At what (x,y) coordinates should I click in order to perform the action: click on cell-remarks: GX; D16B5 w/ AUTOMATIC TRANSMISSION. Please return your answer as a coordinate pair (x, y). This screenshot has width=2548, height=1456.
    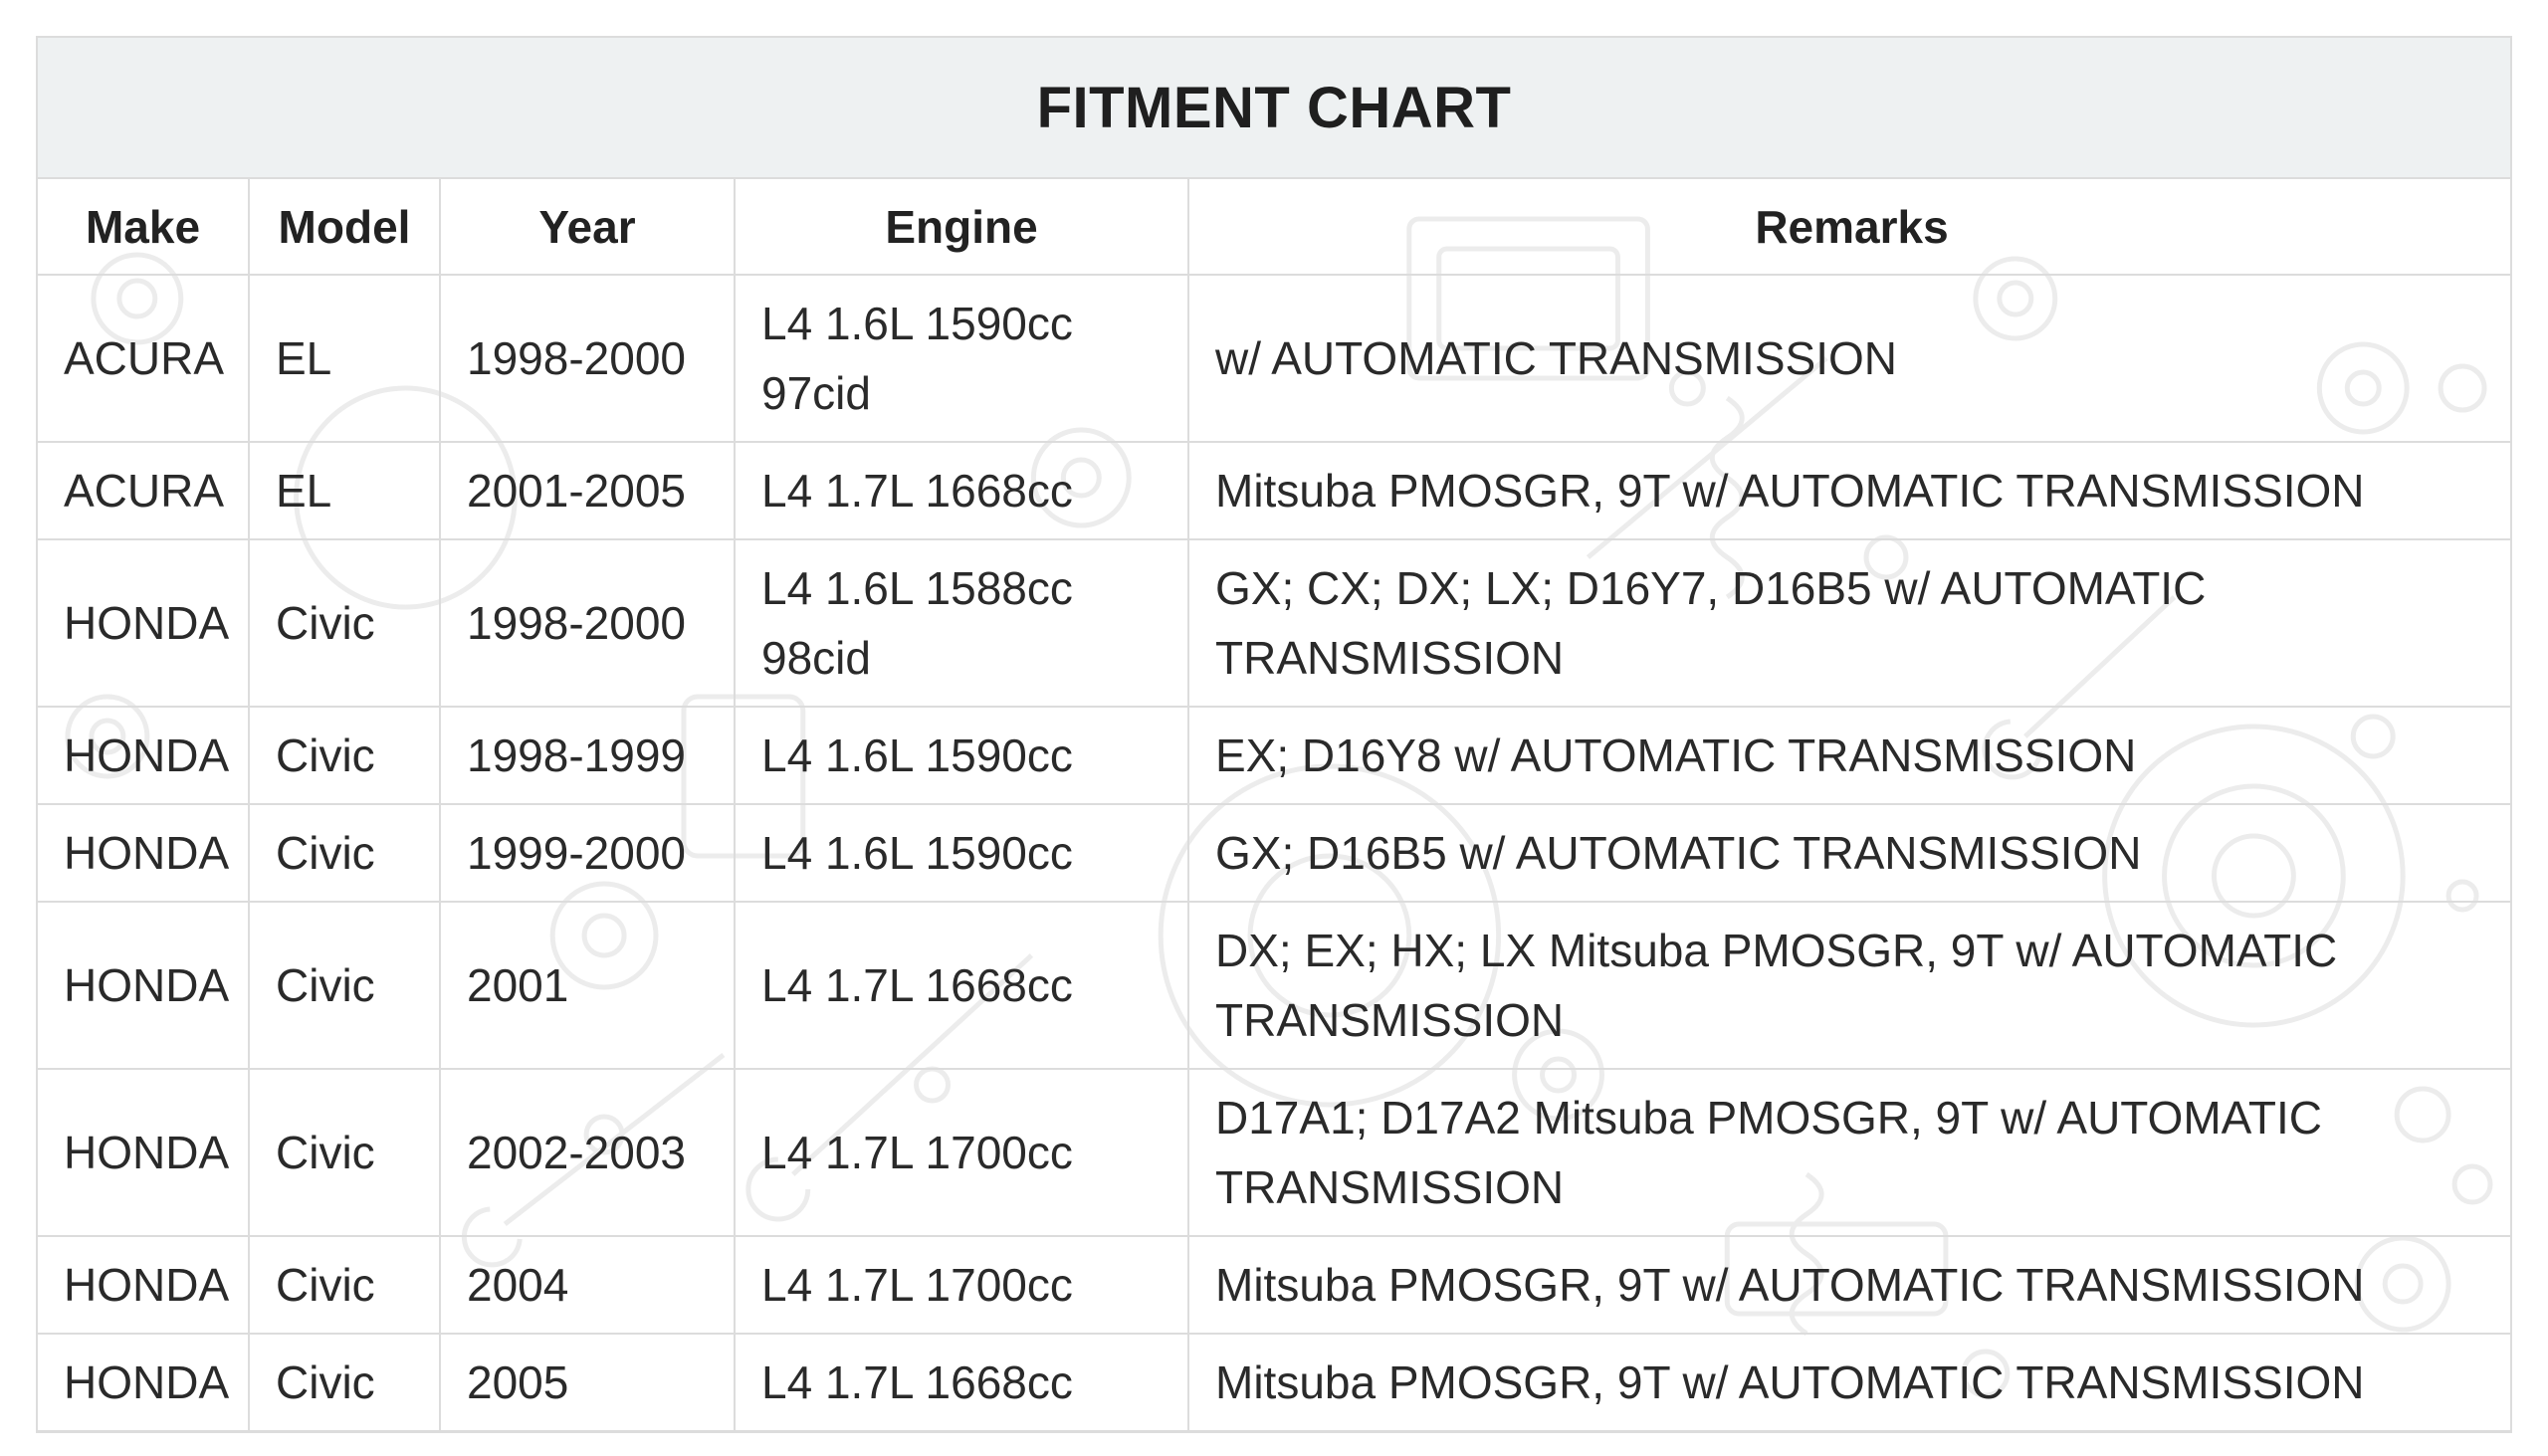
    Looking at the image, I should click on (1848, 853).